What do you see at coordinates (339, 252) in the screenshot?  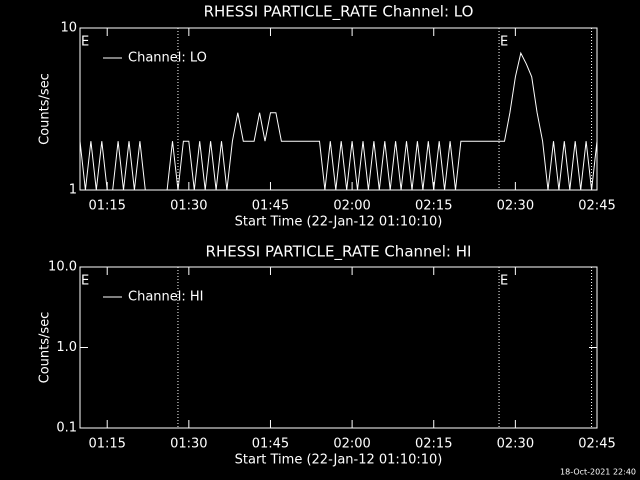 I see `chart-title: RHESSI PARTICLE_RATE Channel: HI` at bounding box center [339, 252].